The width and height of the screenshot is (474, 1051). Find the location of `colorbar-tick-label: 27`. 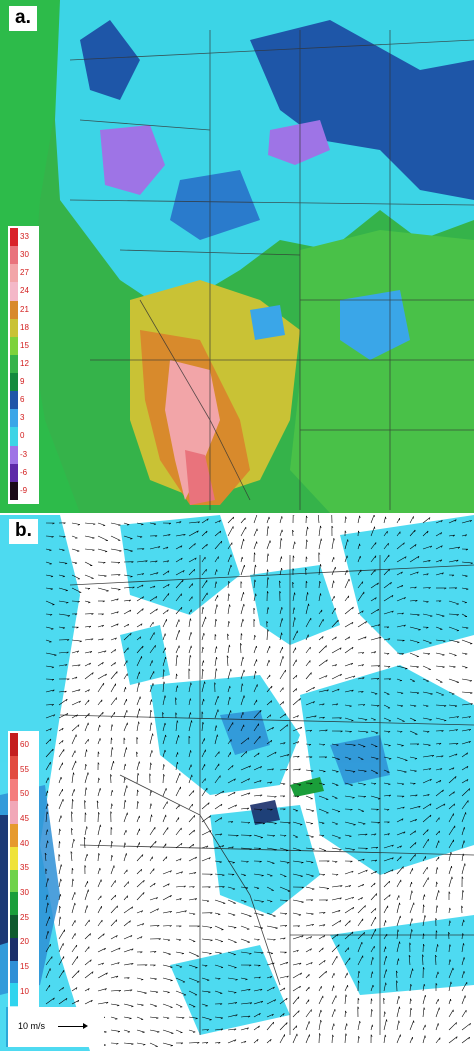

colorbar-tick-label: 27 is located at coordinates (24, 273).